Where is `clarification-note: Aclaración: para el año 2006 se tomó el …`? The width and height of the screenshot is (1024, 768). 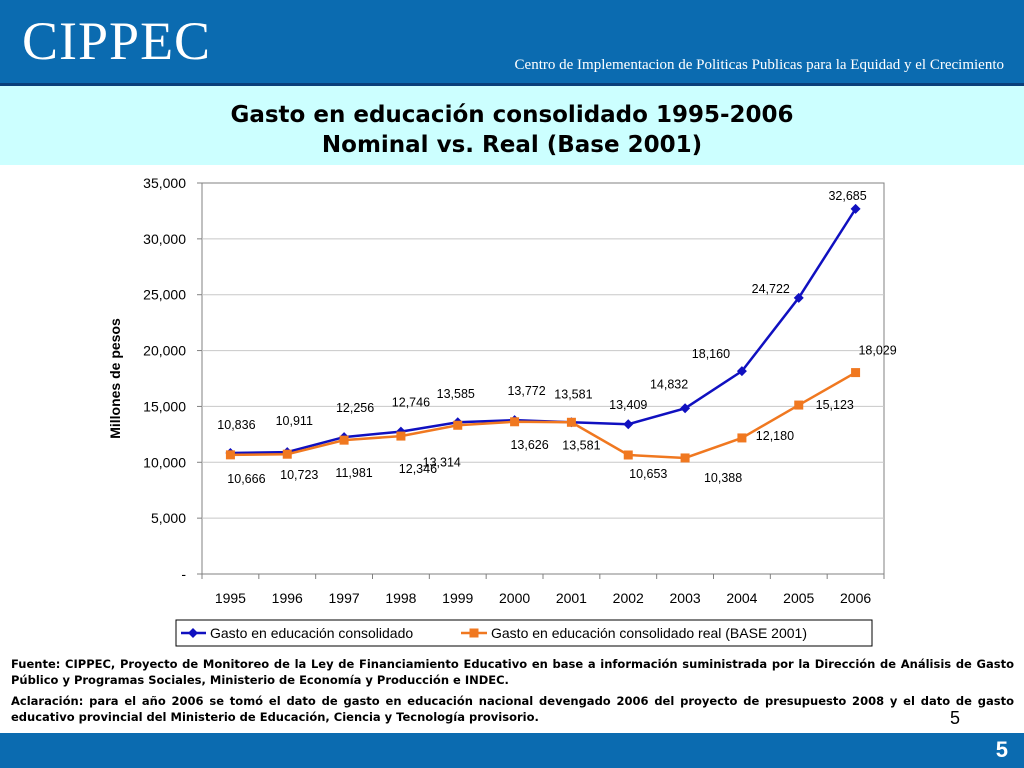 clarification-note: Aclaración: para el año 2006 se tomó el … is located at coordinates (512, 709).